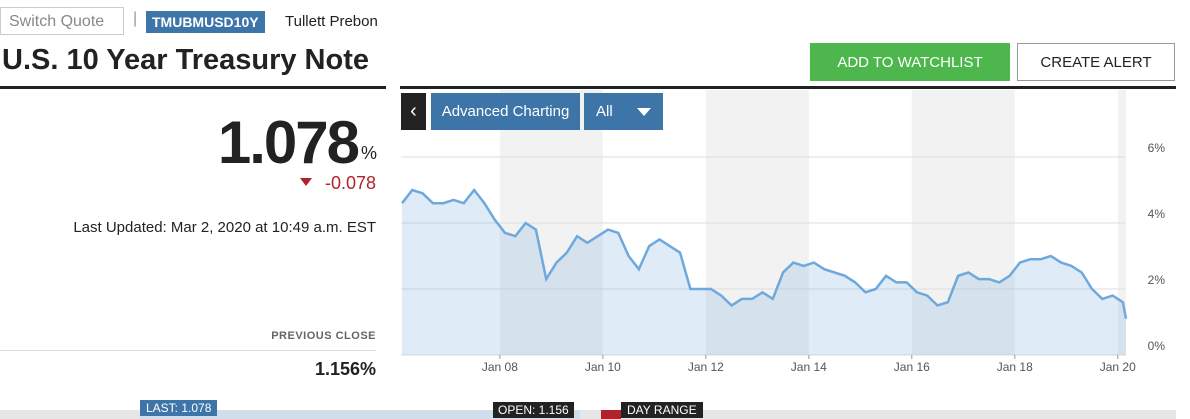 The width and height of the screenshot is (1190, 419). What do you see at coordinates (306, 182) in the screenshot?
I see `change-arrow` at bounding box center [306, 182].